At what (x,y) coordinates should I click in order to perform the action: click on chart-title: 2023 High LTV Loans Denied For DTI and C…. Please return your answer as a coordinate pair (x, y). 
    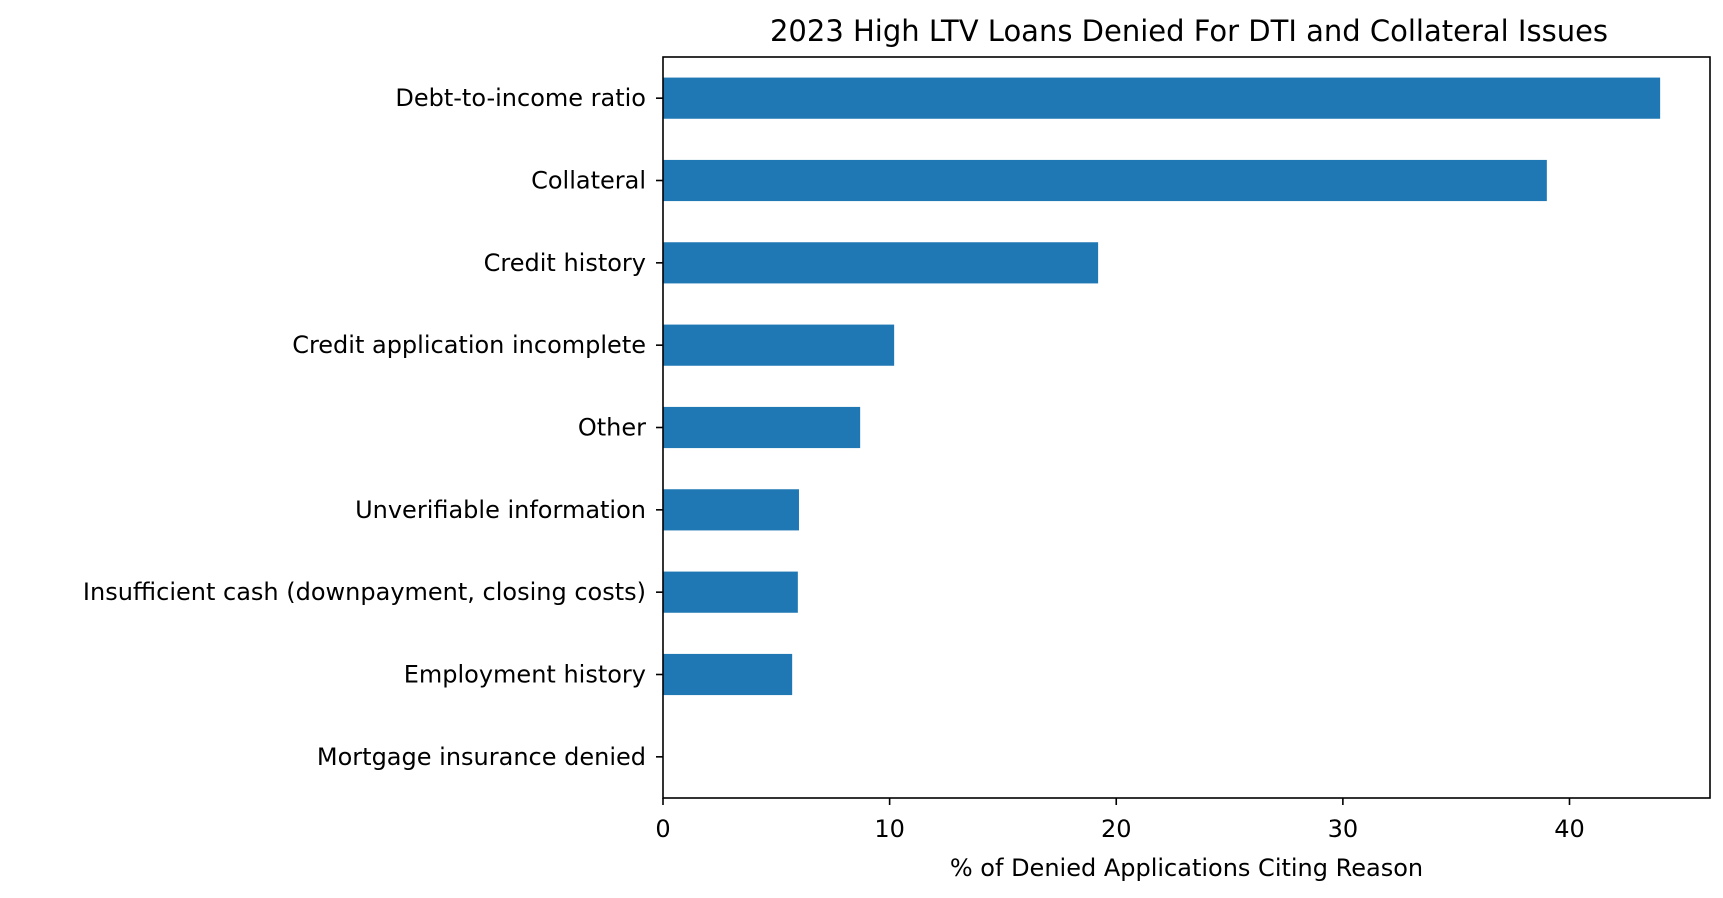
    Looking at the image, I should click on (1189, 31).